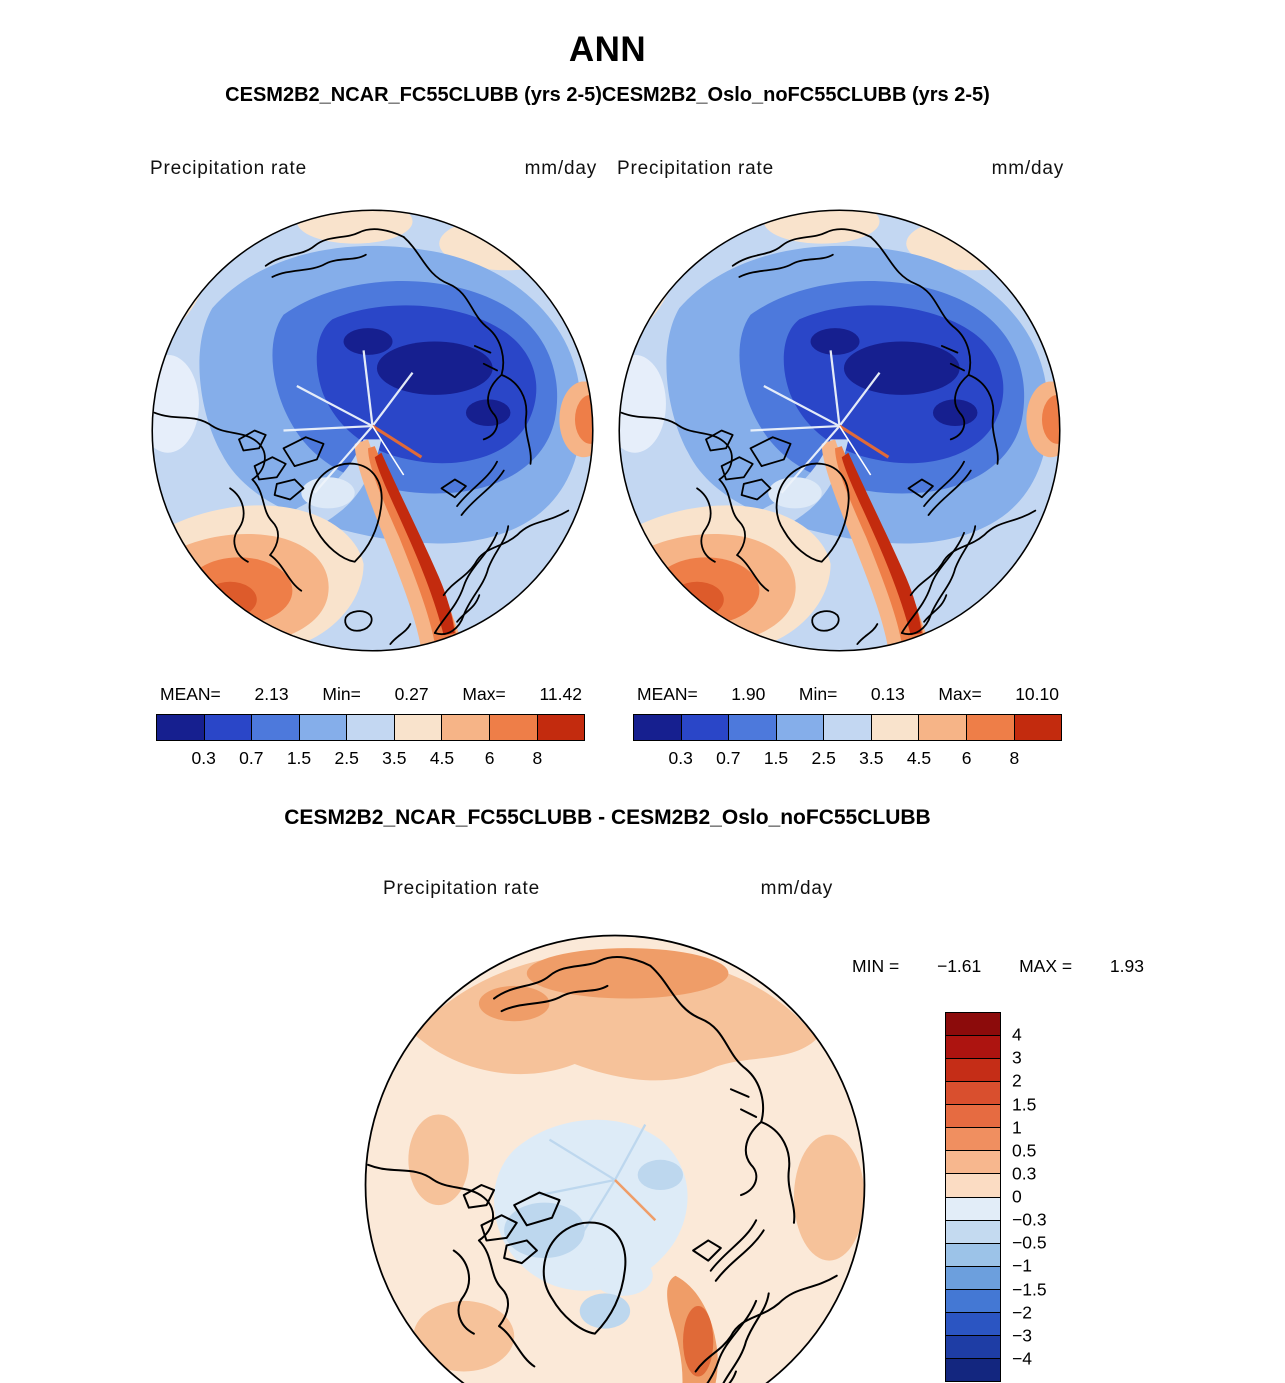 This screenshot has height=1383, width=1285. Describe the element at coordinates (887, 694) in the screenshot. I see `min-value: 0.13` at that location.